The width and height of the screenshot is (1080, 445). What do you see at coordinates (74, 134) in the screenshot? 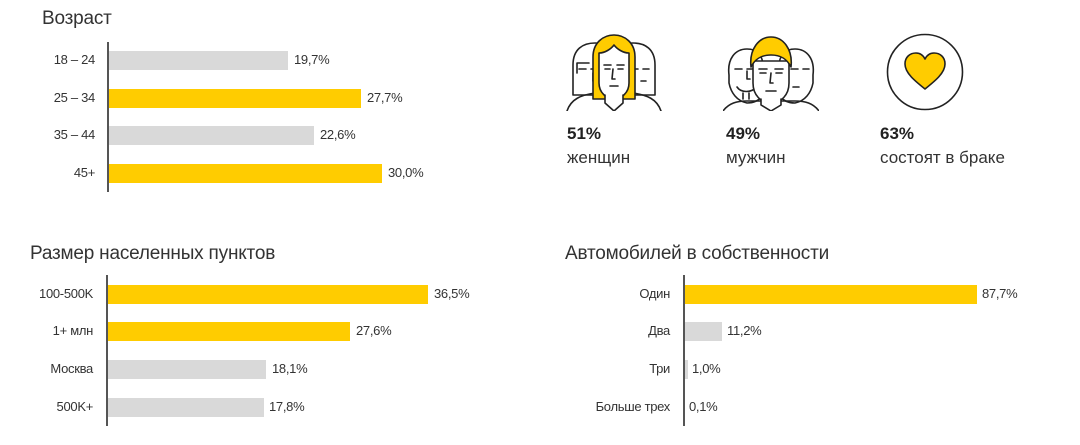
I see `age-label-35-44: 35 – 44` at bounding box center [74, 134].